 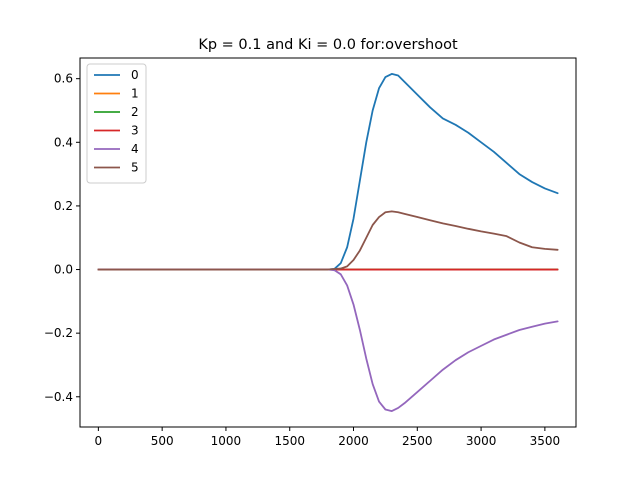 What do you see at coordinates (417, 441) in the screenshot?
I see `x-tick-label: 2500` at bounding box center [417, 441].